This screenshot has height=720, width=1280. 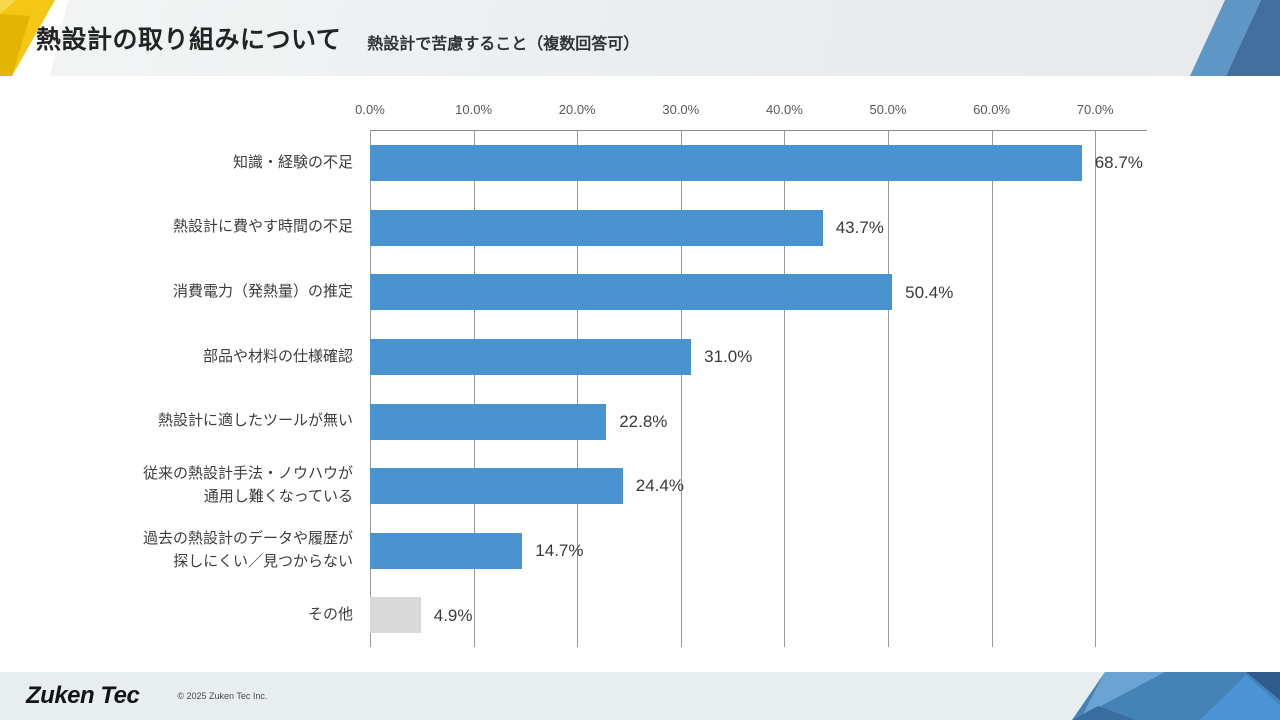 I want to click on category-label: 熱設計に適したツールが無い, so click(x=181, y=421).